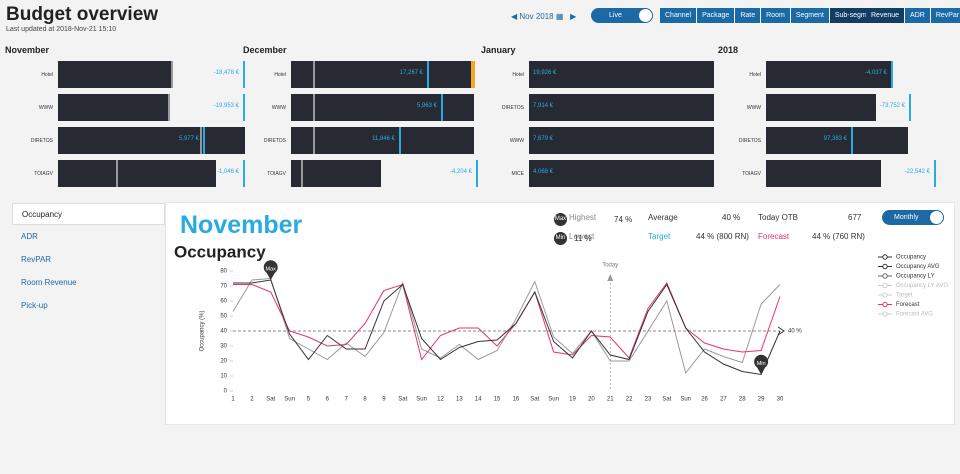 The height and width of the screenshot is (474, 960). Describe the element at coordinates (560, 219) in the screenshot. I see `stat-badge: Max` at that location.